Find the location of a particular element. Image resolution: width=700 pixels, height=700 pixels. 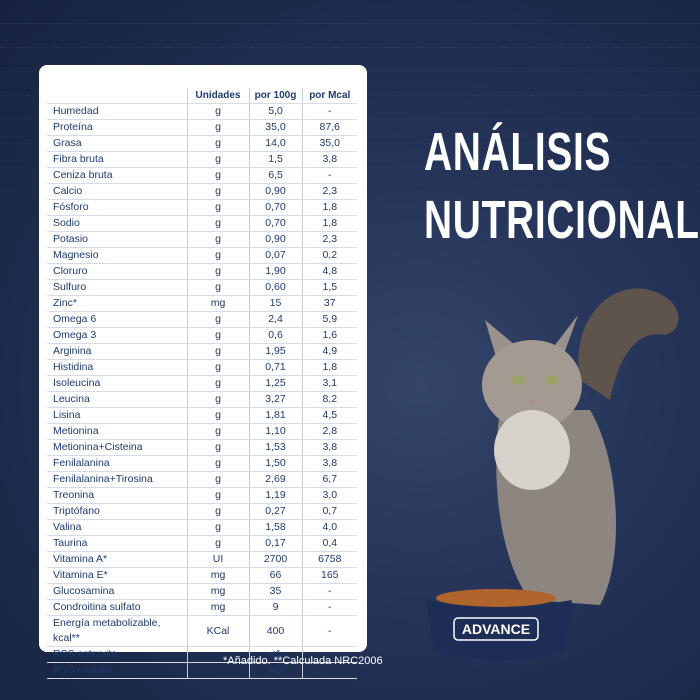

value-per-100g: 3,27 is located at coordinates (275, 400).